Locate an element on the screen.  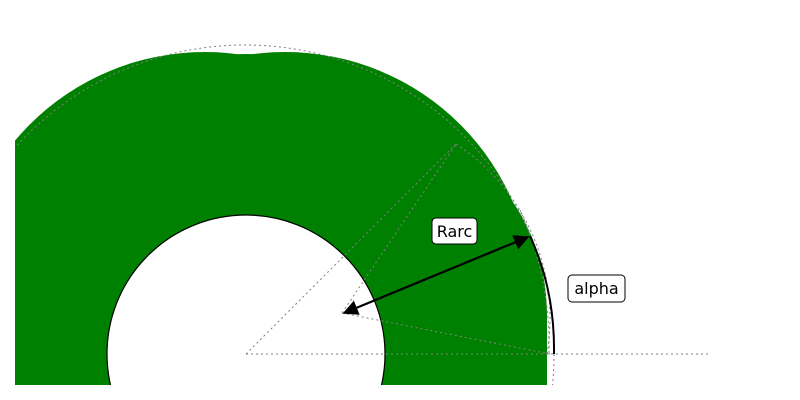
rarc-label: Rarc is located at coordinates (454, 231).